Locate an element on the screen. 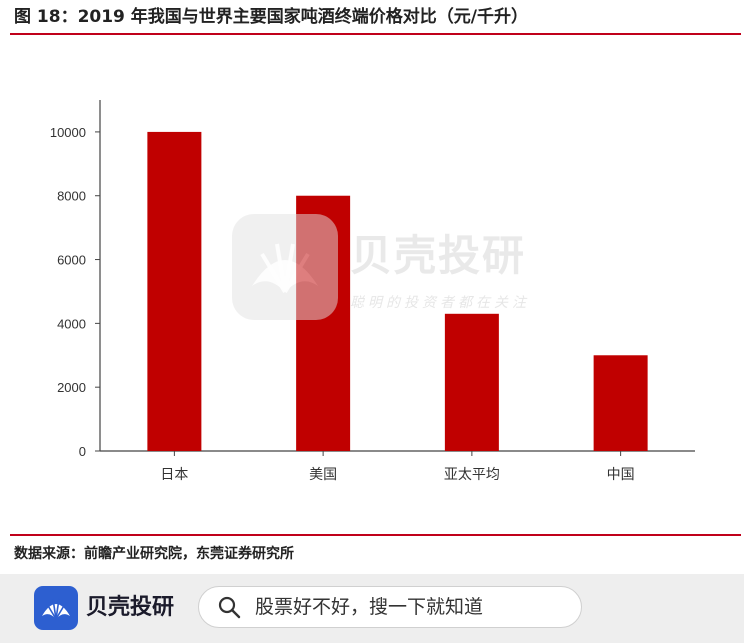 Image resolution: width=744 pixels, height=643 pixels. x-tick-label: 日本 is located at coordinates (174, 475).